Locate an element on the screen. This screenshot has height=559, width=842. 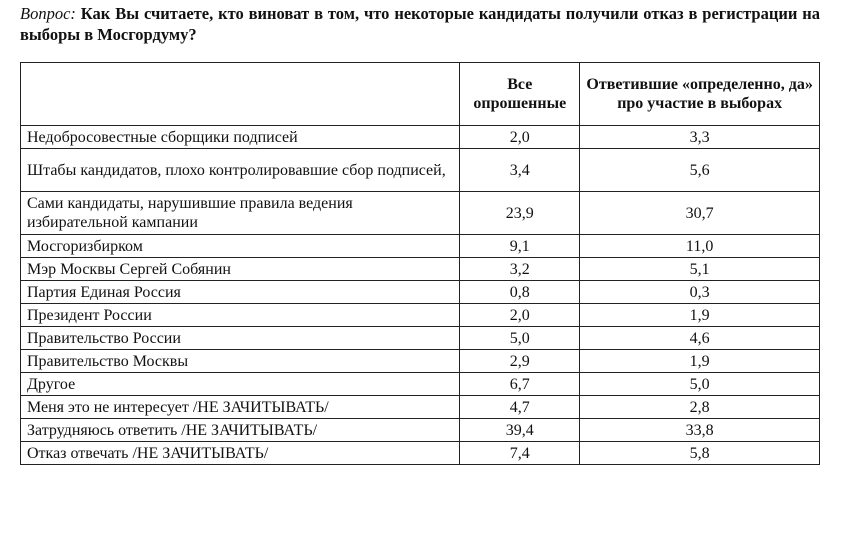
table-row: Мосгоризбирком 9,1 11,0 is located at coordinates (419, 246).